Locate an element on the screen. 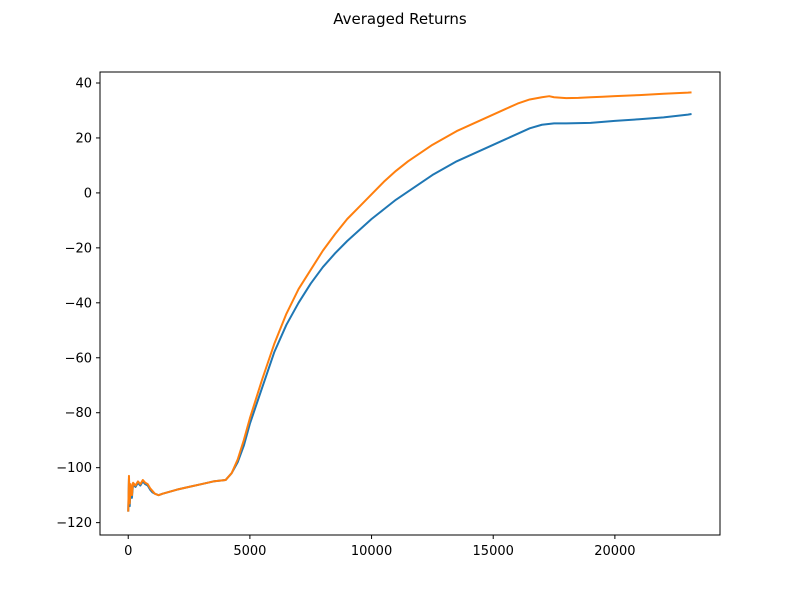  y-tick-label: 20 is located at coordinates (83, 138).